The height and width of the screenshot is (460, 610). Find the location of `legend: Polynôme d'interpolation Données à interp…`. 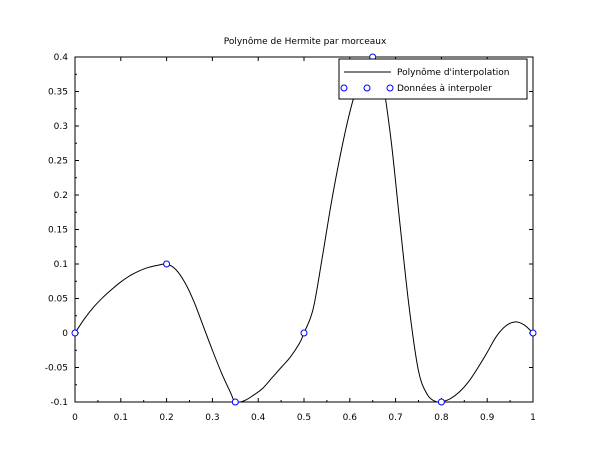

legend: Polynôme d'interpolation Données à interp… is located at coordinates (433, 79).